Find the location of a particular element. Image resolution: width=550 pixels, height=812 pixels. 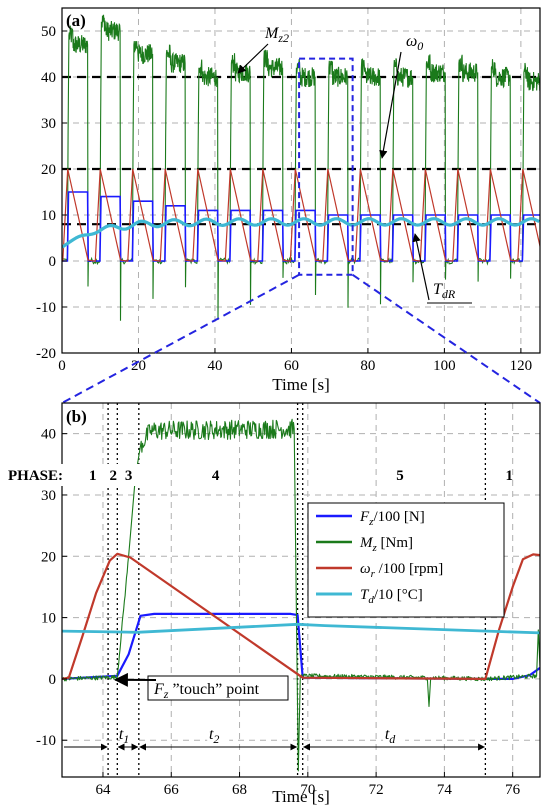

svg-text: Mz2 is located at coordinates (276, 35).